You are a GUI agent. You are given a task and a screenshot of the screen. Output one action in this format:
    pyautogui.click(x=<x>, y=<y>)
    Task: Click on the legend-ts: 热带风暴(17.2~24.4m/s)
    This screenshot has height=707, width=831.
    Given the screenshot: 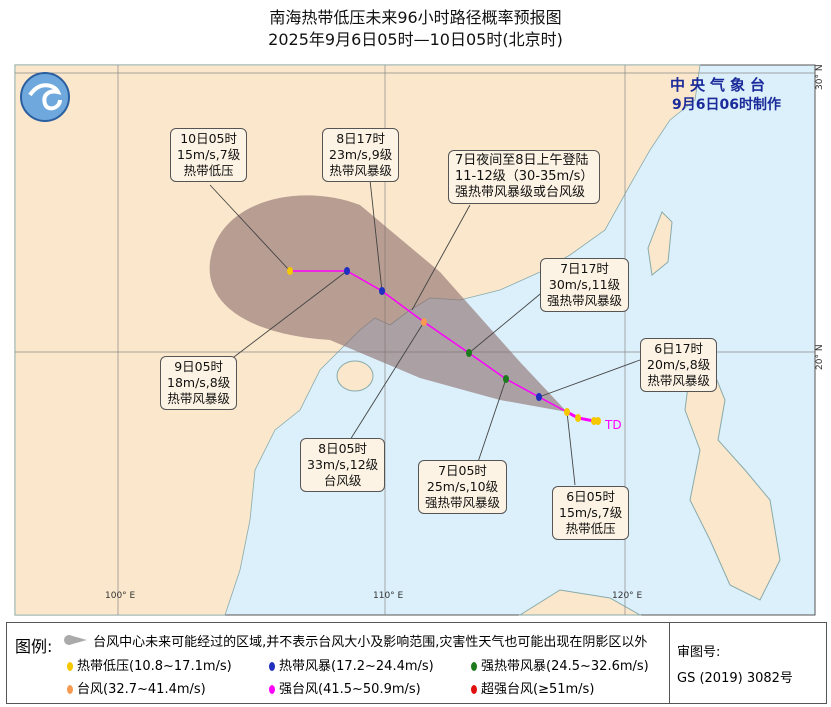 What is the action you would take?
    pyautogui.click(x=351, y=664)
    